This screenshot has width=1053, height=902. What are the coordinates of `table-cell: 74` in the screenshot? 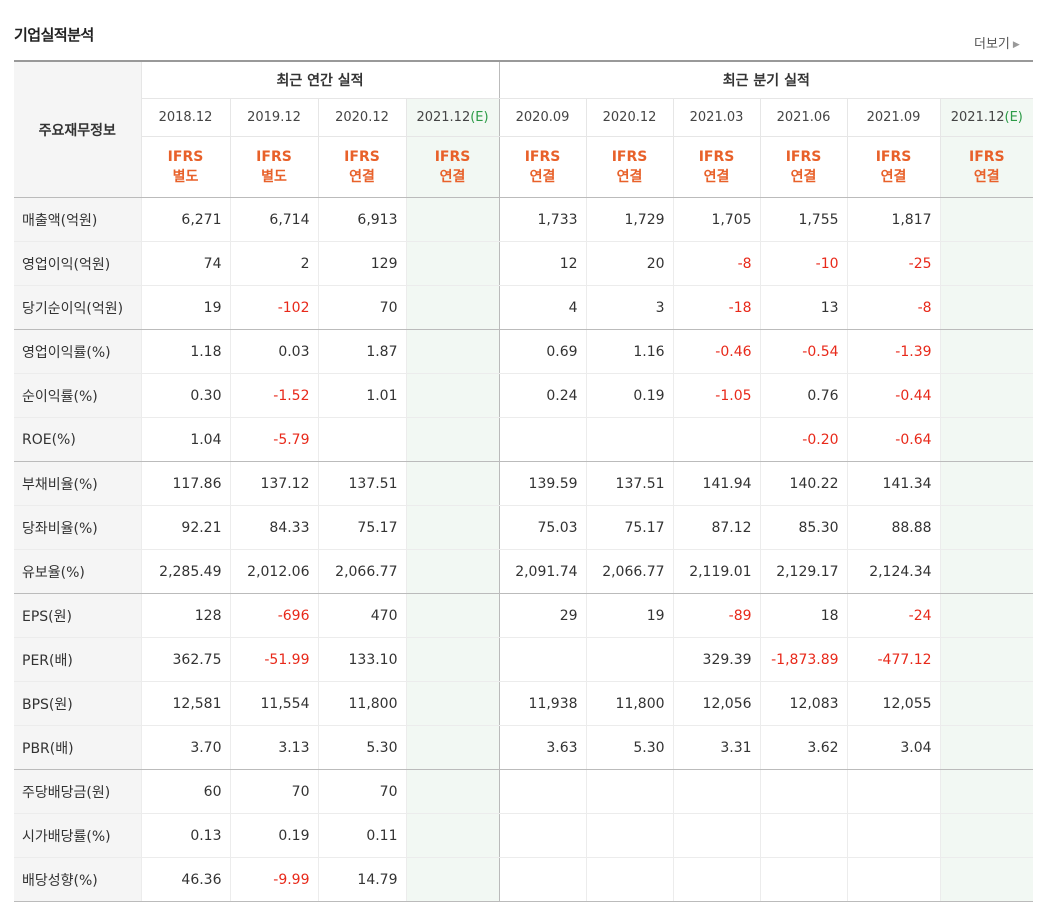 It's located at (185, 263).